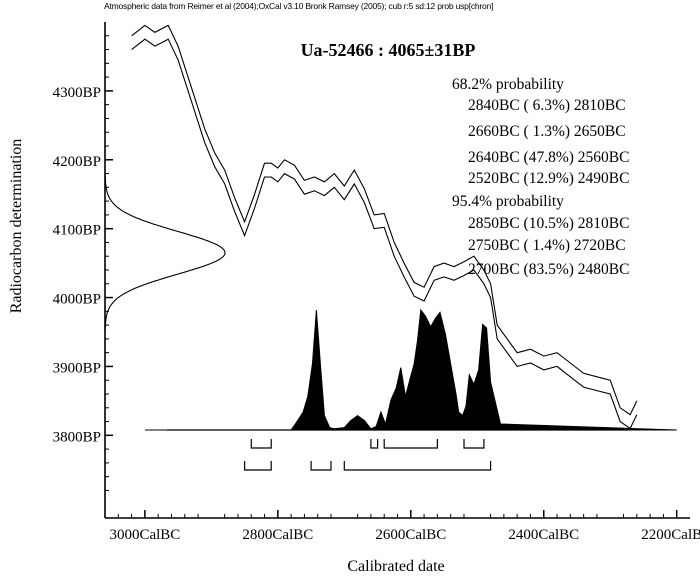  I want to click on probability-annotation: 2750BC ( 1.4%) 2720BC, so click(547, 245).